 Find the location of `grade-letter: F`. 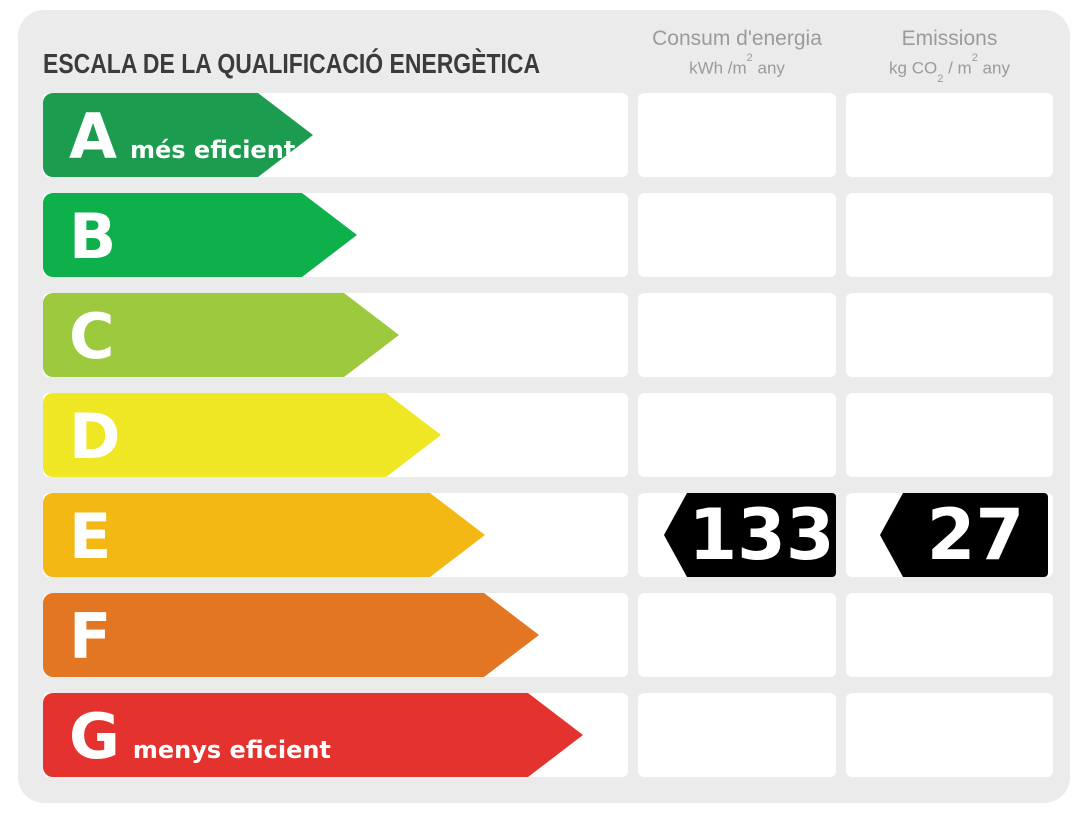

grade-letter: F is located at coordinates (90, 636).